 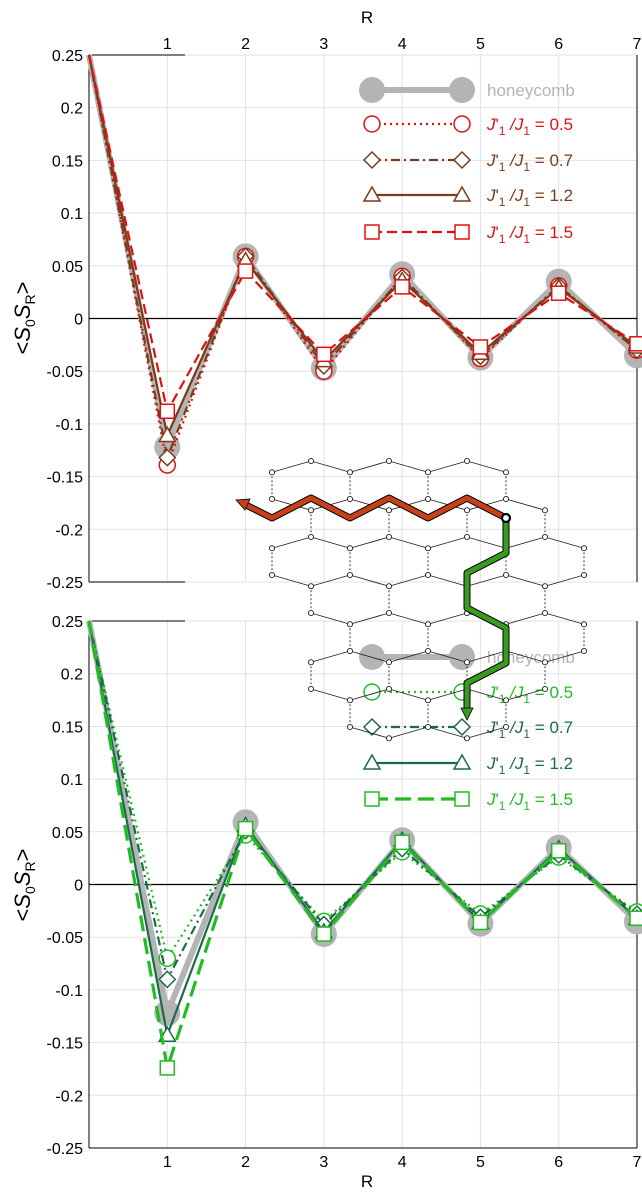 What do you see at coordinates (467, 714) in the screenshot?
I see `path-arrowhead-down` at bounding box center [467, 714].